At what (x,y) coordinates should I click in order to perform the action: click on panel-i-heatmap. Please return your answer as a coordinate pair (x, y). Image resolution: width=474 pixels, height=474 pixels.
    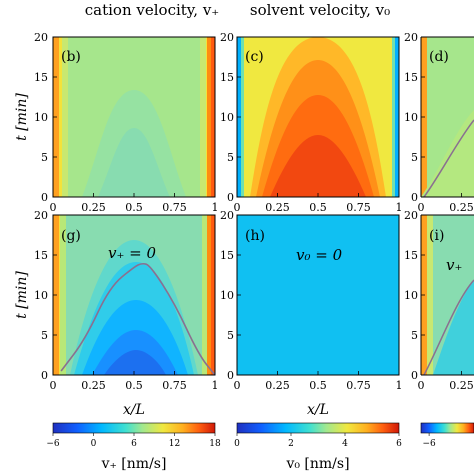
    Looking at the image, I should click on (447, 295).